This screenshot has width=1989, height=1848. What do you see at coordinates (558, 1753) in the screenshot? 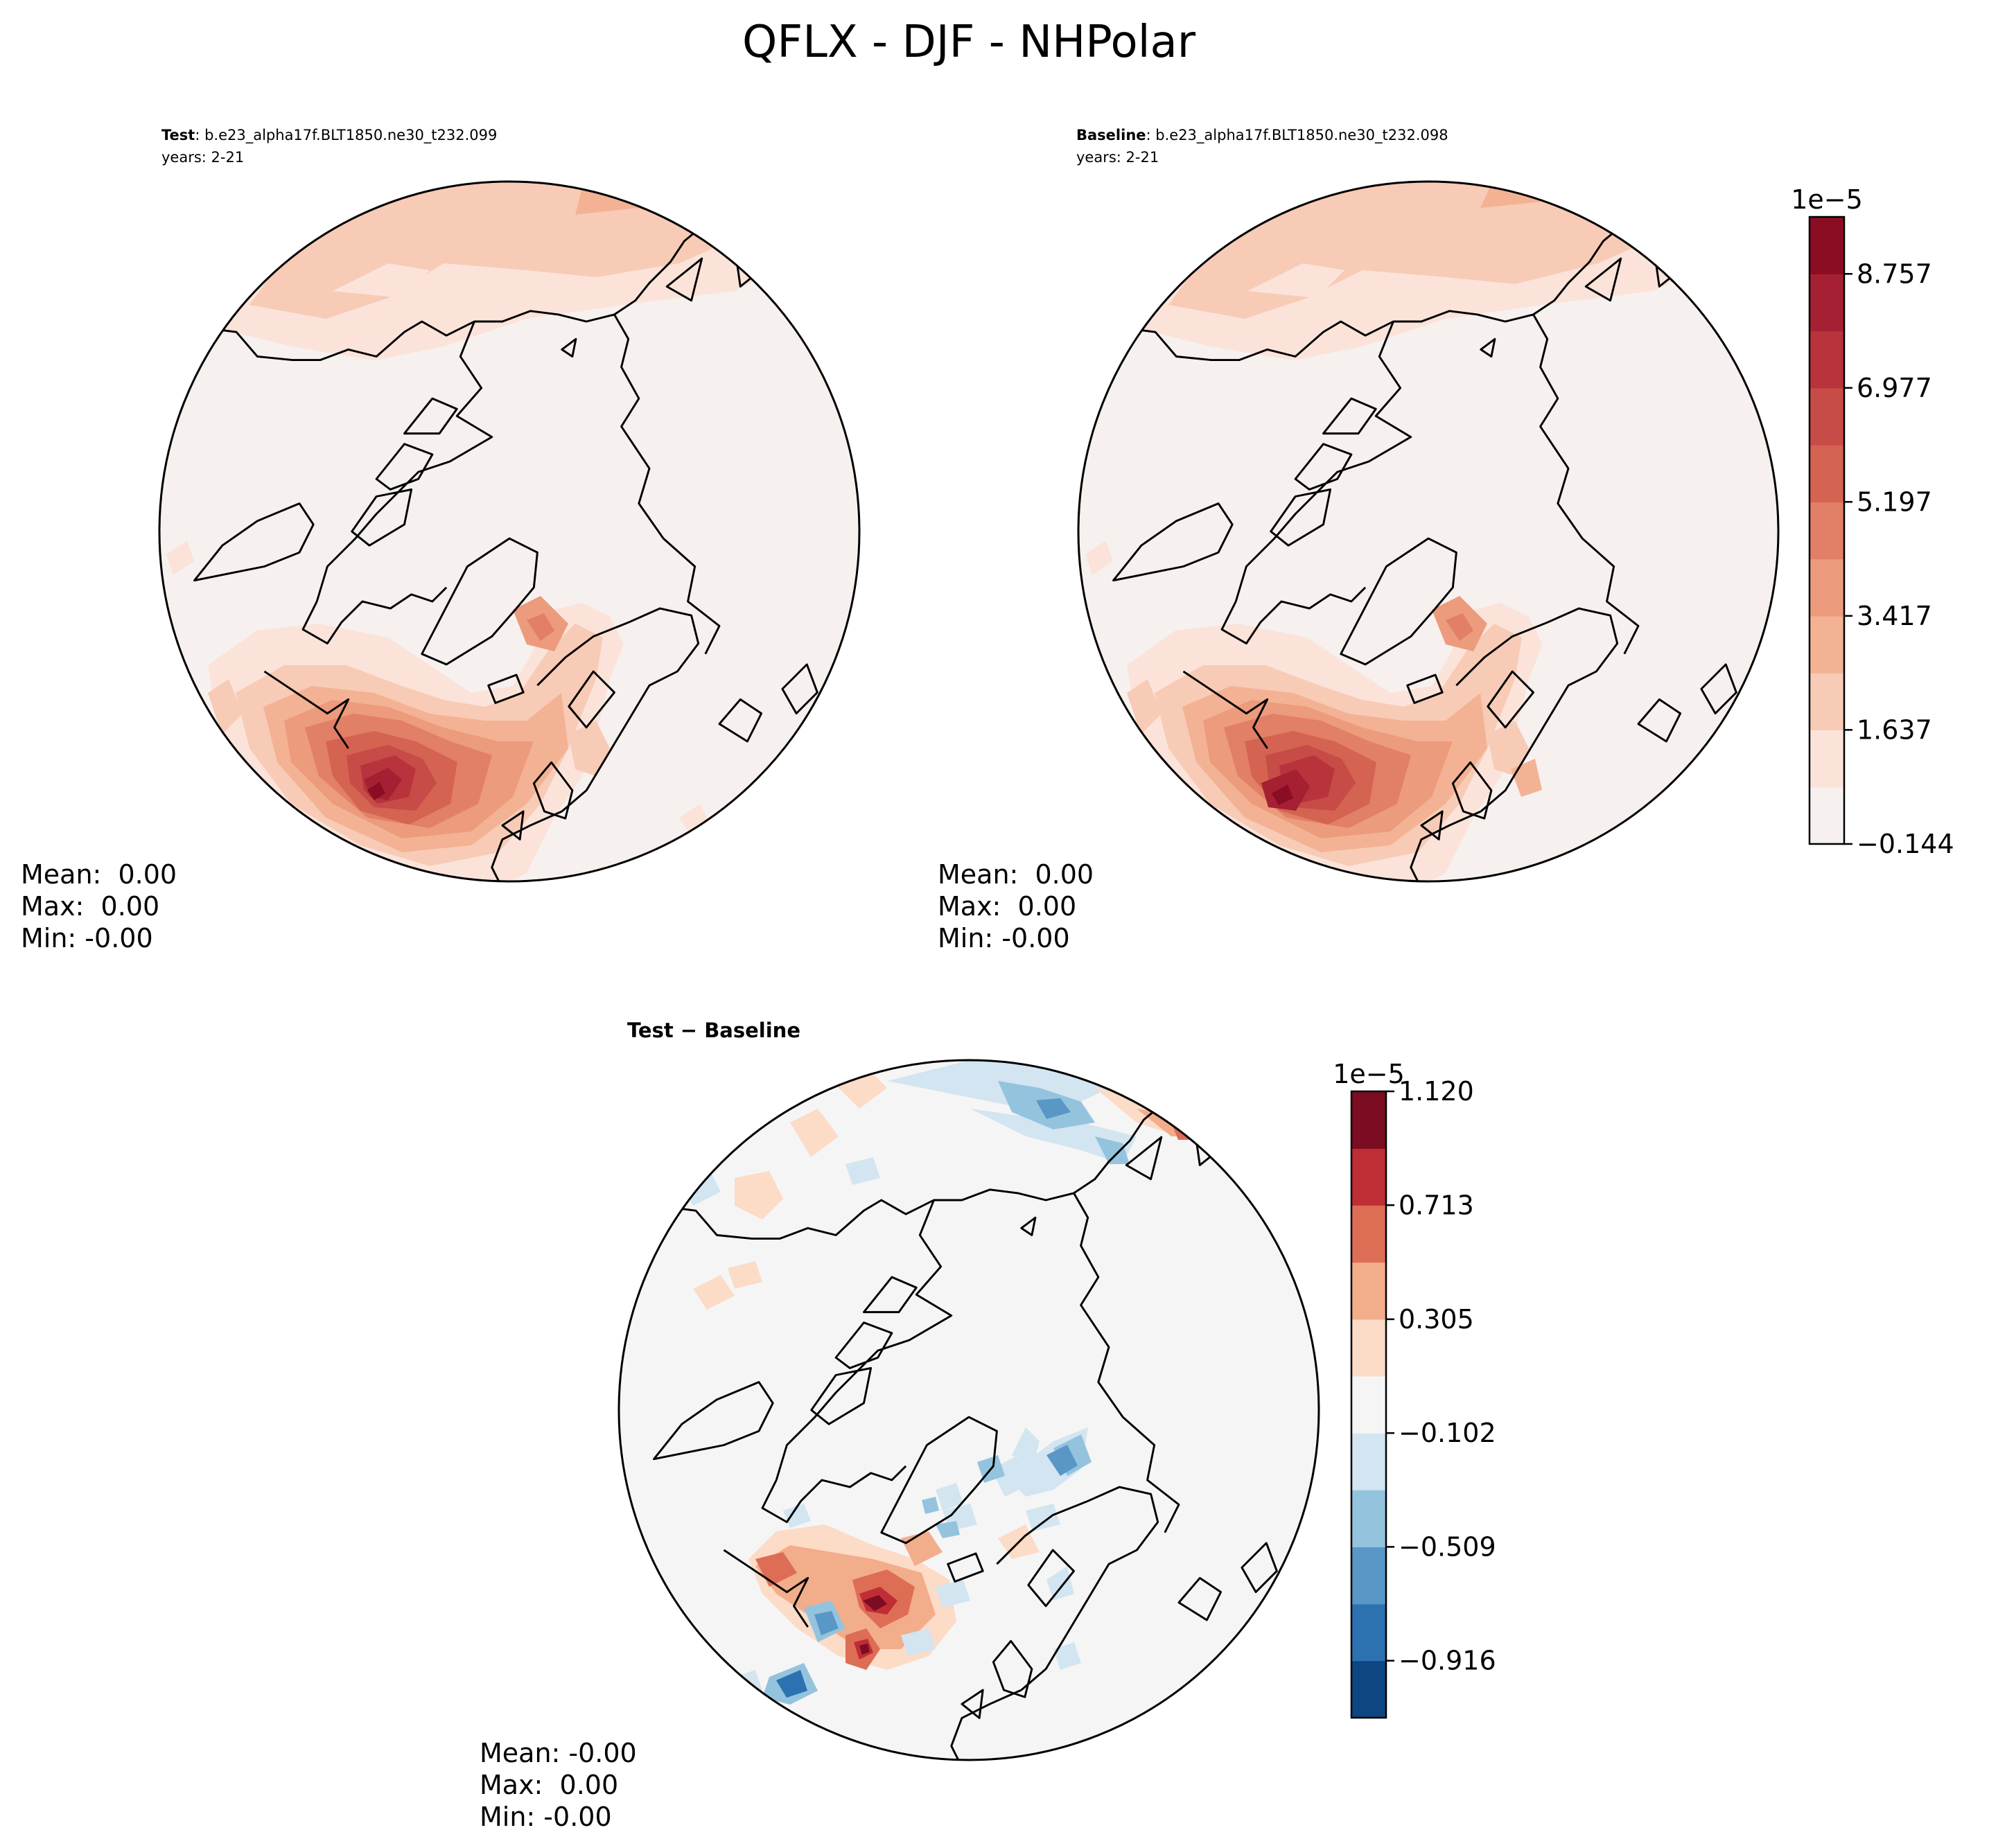
I see `diff-mean: Mean: -0.00` at bounding box center [558, 1753].